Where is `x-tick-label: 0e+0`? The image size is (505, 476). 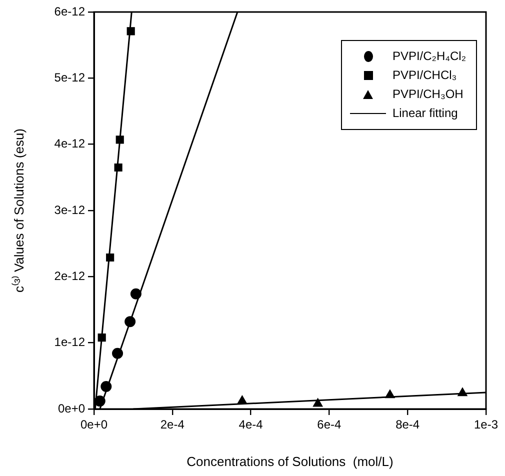
x-tick-label: 0e+0 is located at coordinates (94, 425).